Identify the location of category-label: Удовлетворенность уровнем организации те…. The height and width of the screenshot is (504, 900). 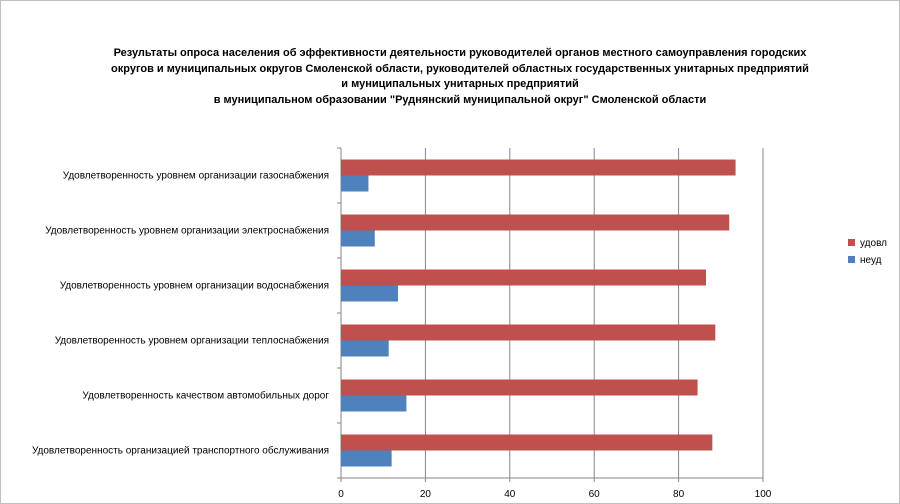
(192, 341).